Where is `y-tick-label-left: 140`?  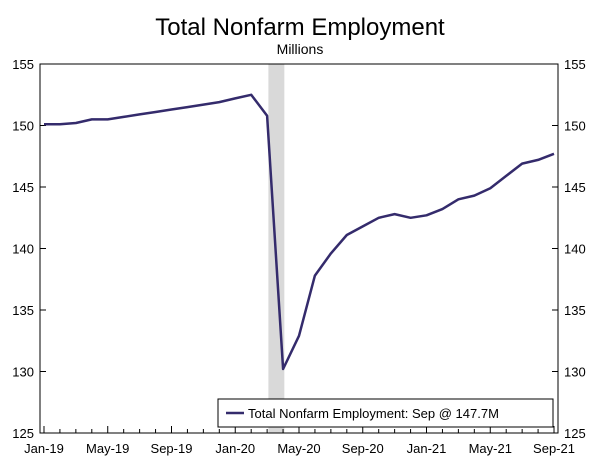
y-tick-label-left: 140 is located at coordinates (23, 249).